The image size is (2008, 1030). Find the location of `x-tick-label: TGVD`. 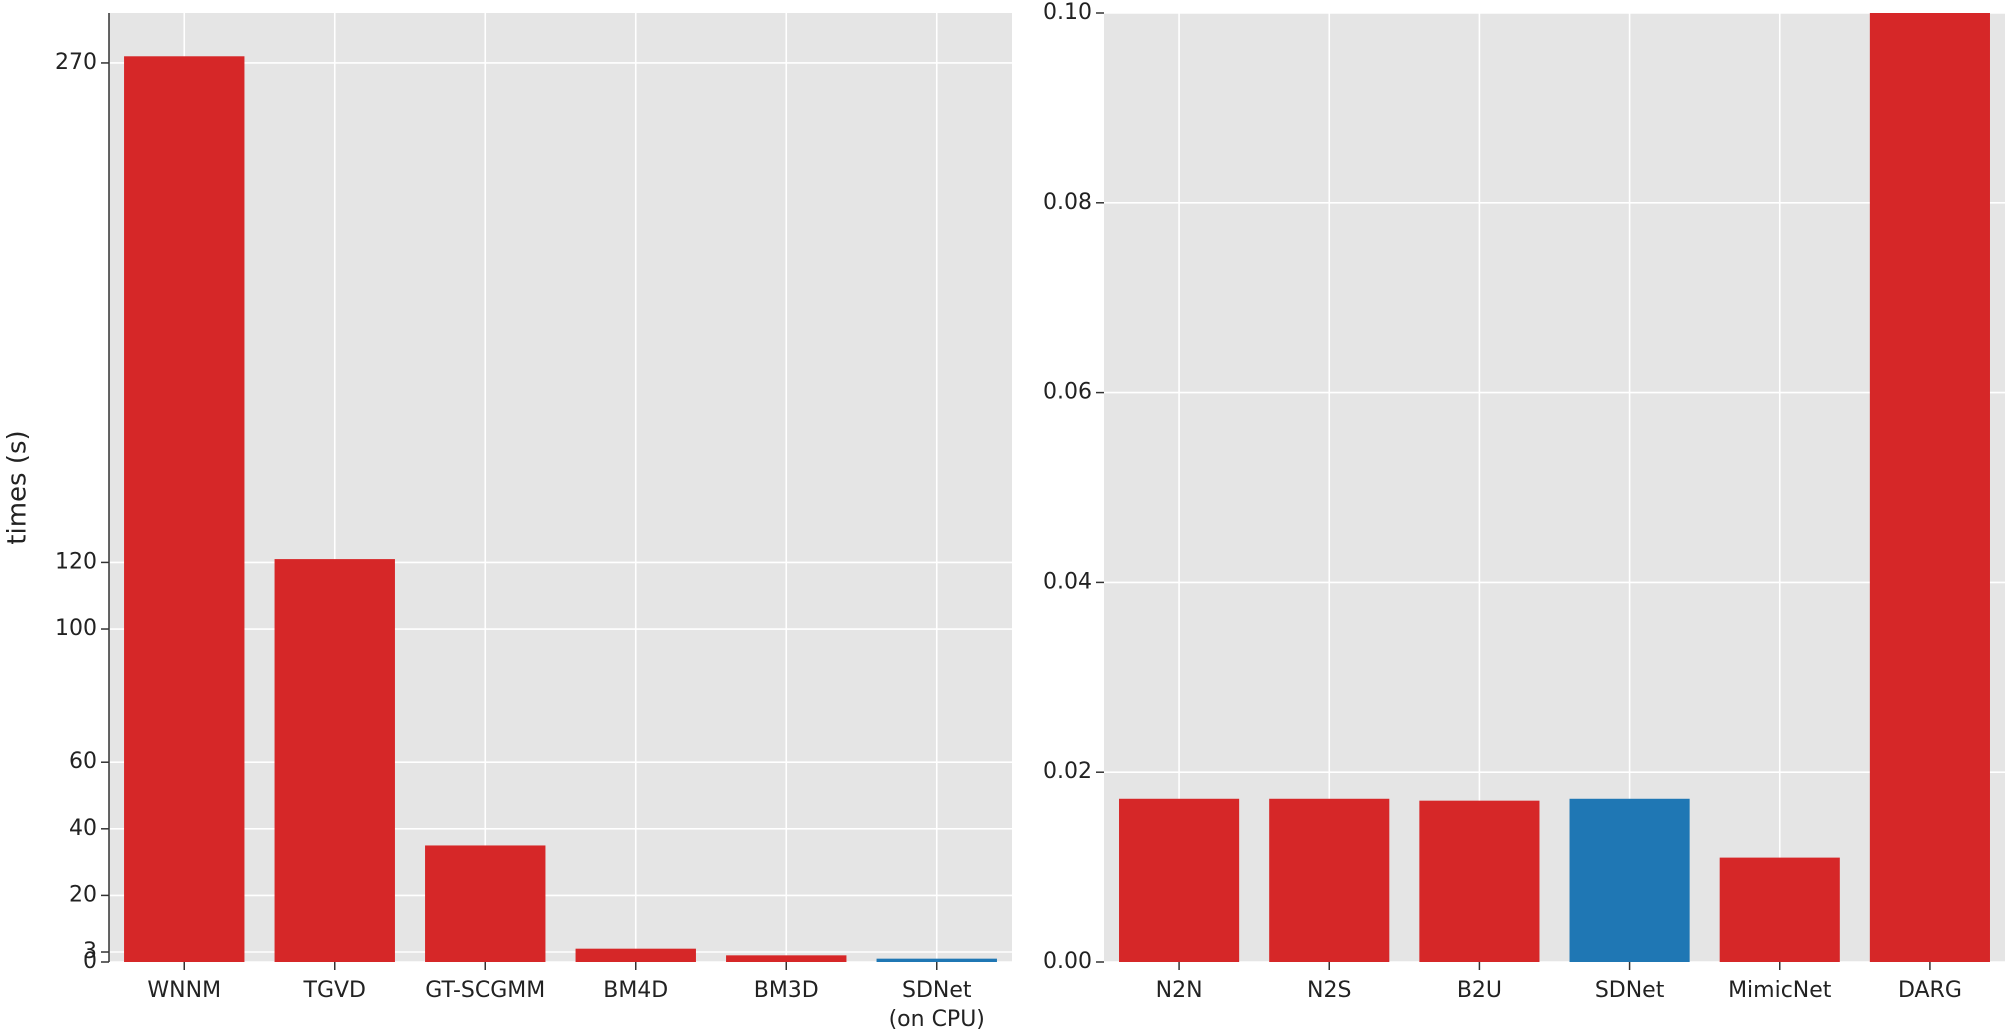

x-tick-label: TGVD is located at coordinates (334, 990).